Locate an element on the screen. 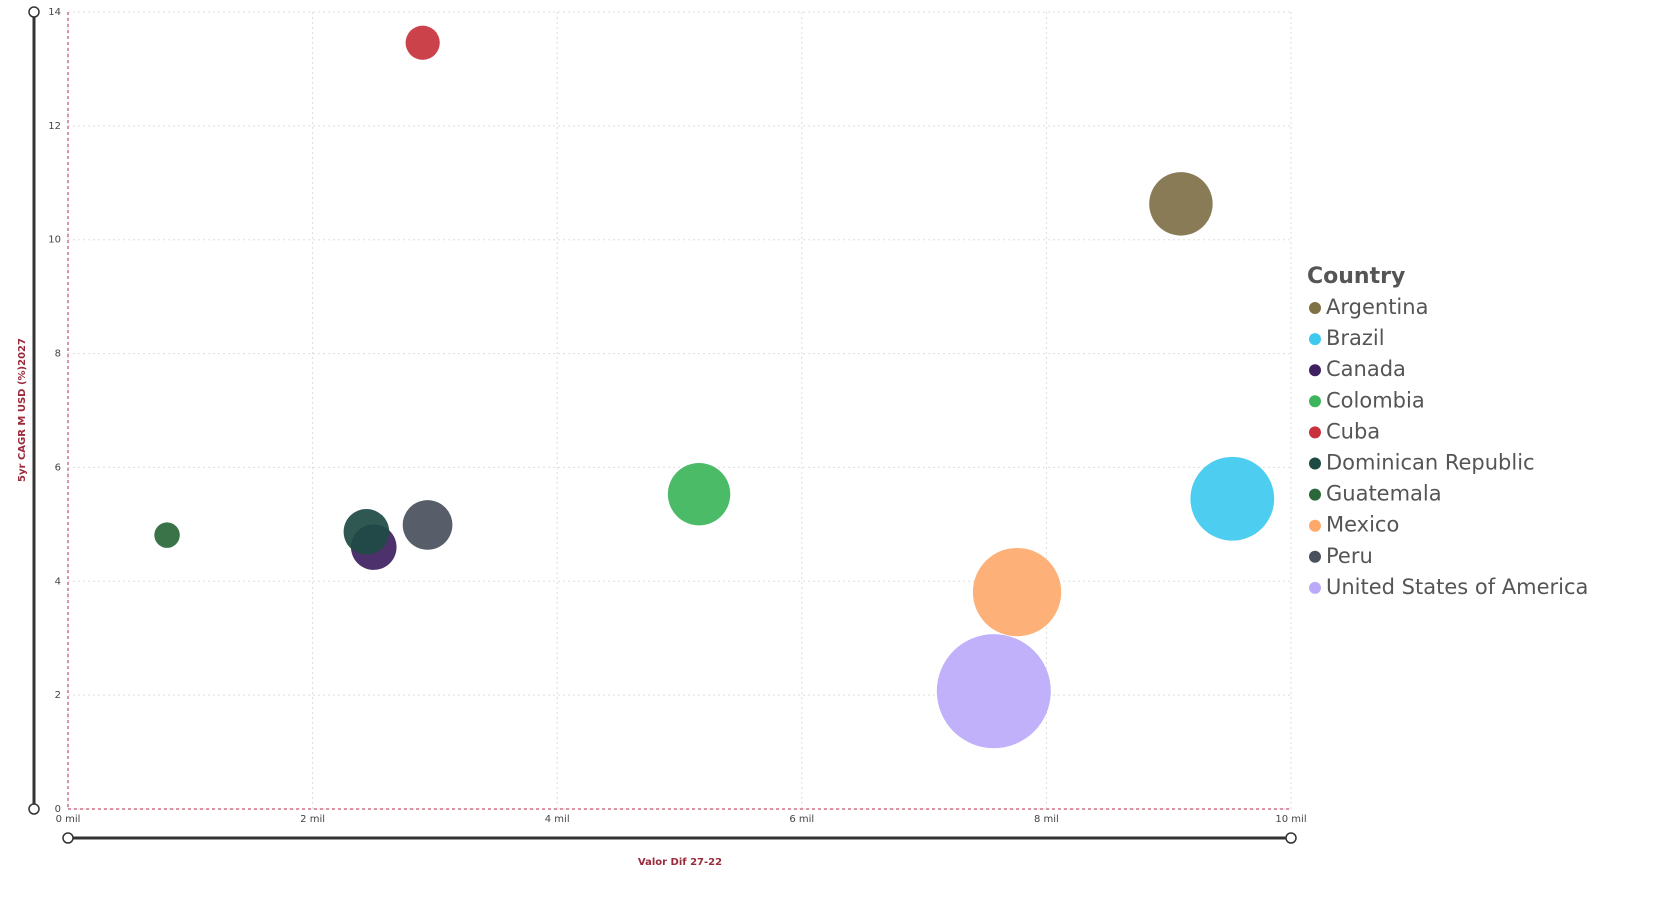 The image size is (1673, 915). y-tick-label: 8 is located at coordinates (58, 354).